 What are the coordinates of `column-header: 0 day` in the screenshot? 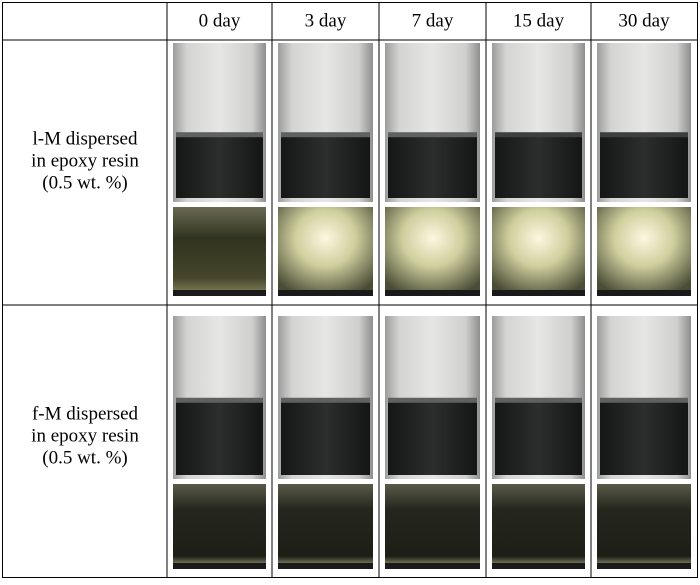 It's located at (220, 20).